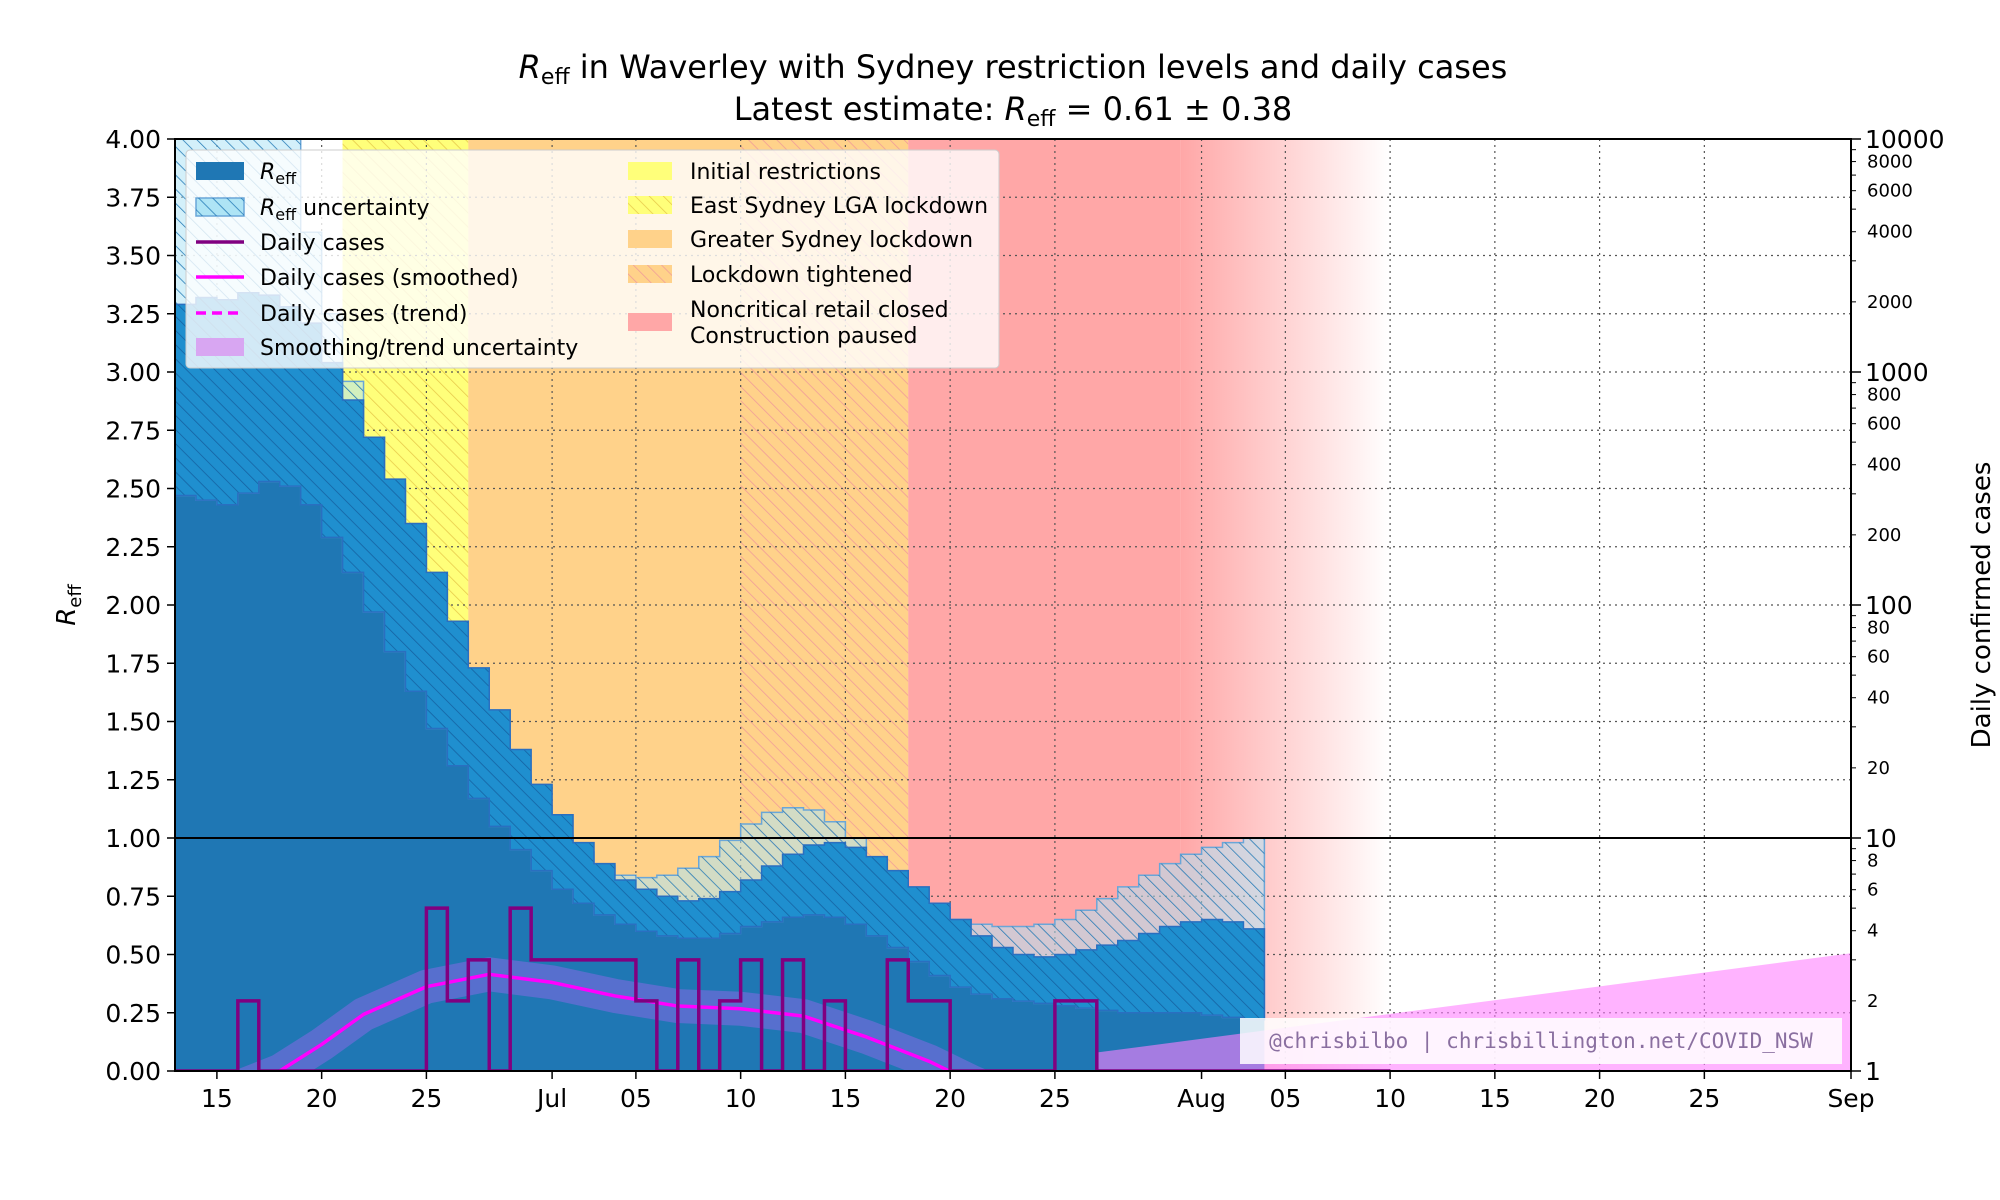  What do you see at coordinates (1873, 1071) in the screenshot?
I see `yr-tick-label-0: 1` at bounding box center [1873, 1071].